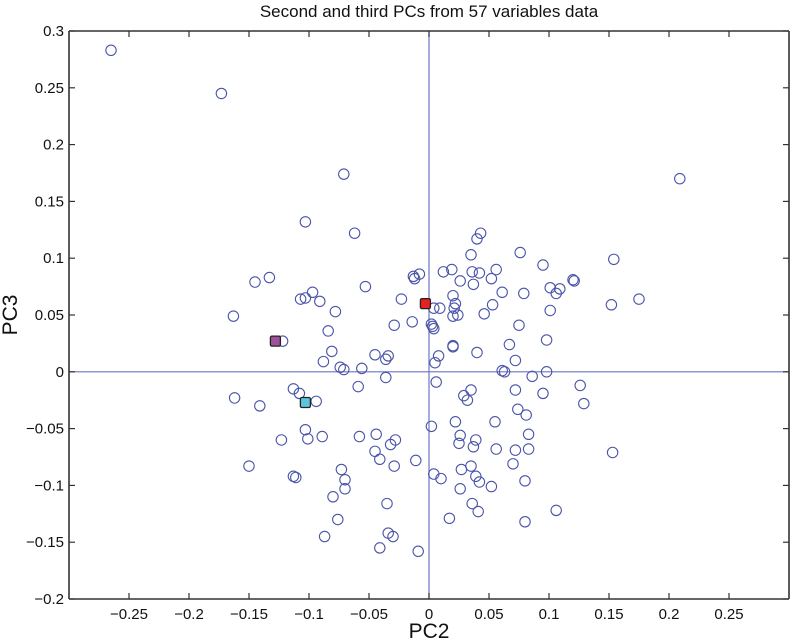 Image resolution: width=790 pixels, height=643 pixels. I want to click on y-tick-label: −0.05, so click(45, 429).